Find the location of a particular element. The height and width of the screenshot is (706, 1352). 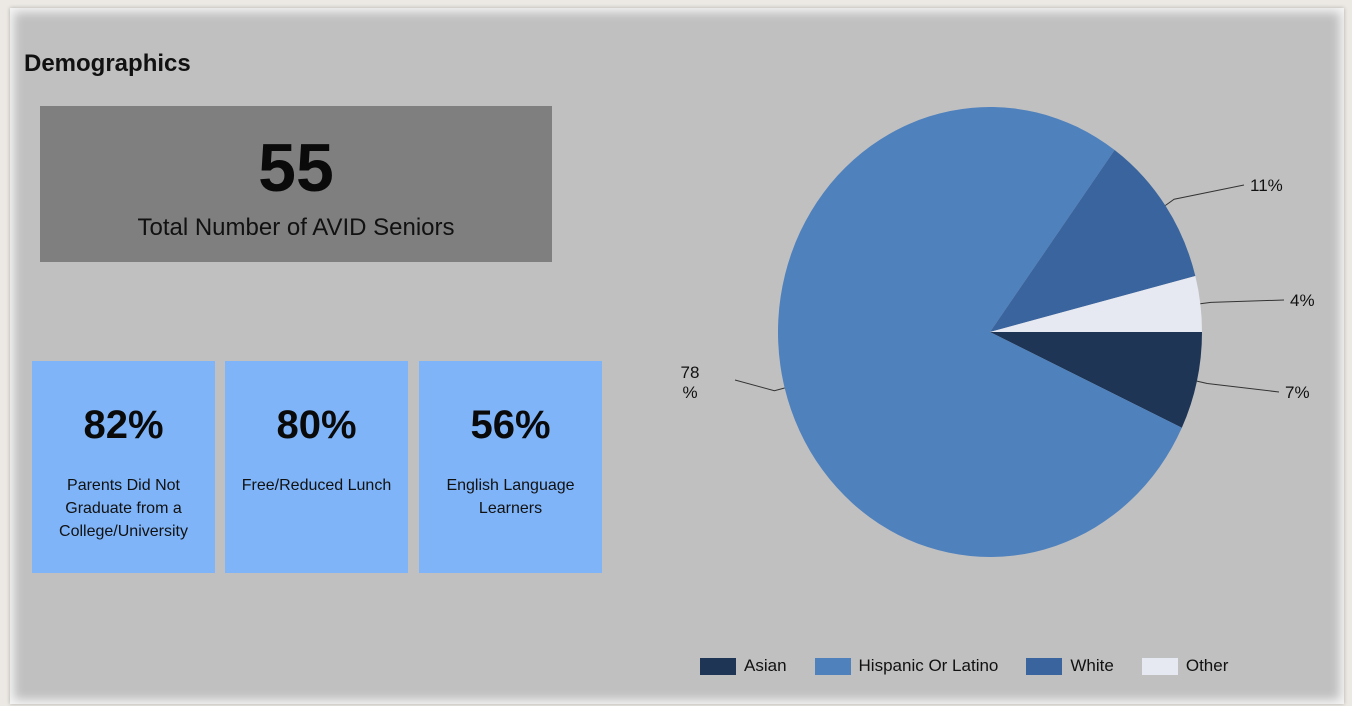

legend-item-asian: Asian is located at coordinates (743, 666).